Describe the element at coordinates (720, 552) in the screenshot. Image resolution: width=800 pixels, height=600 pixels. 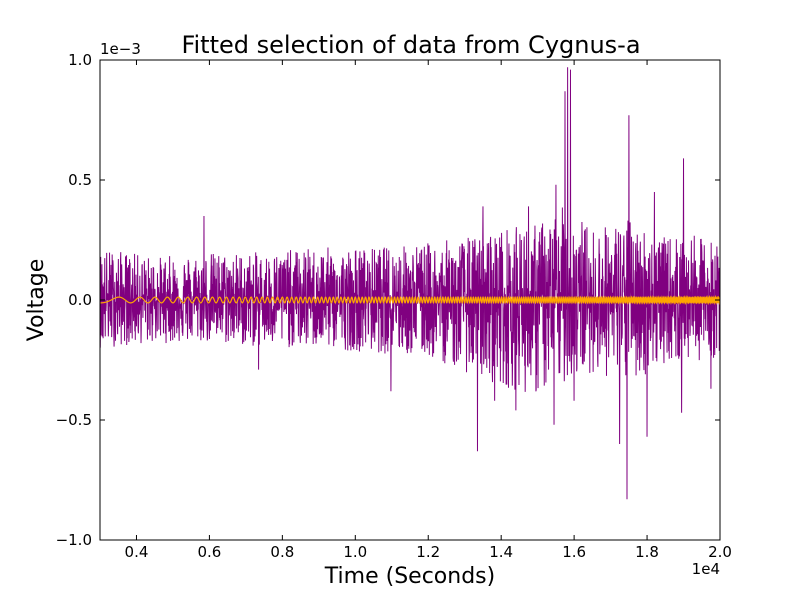
I see `x-tick-label: 2.0` at that location.